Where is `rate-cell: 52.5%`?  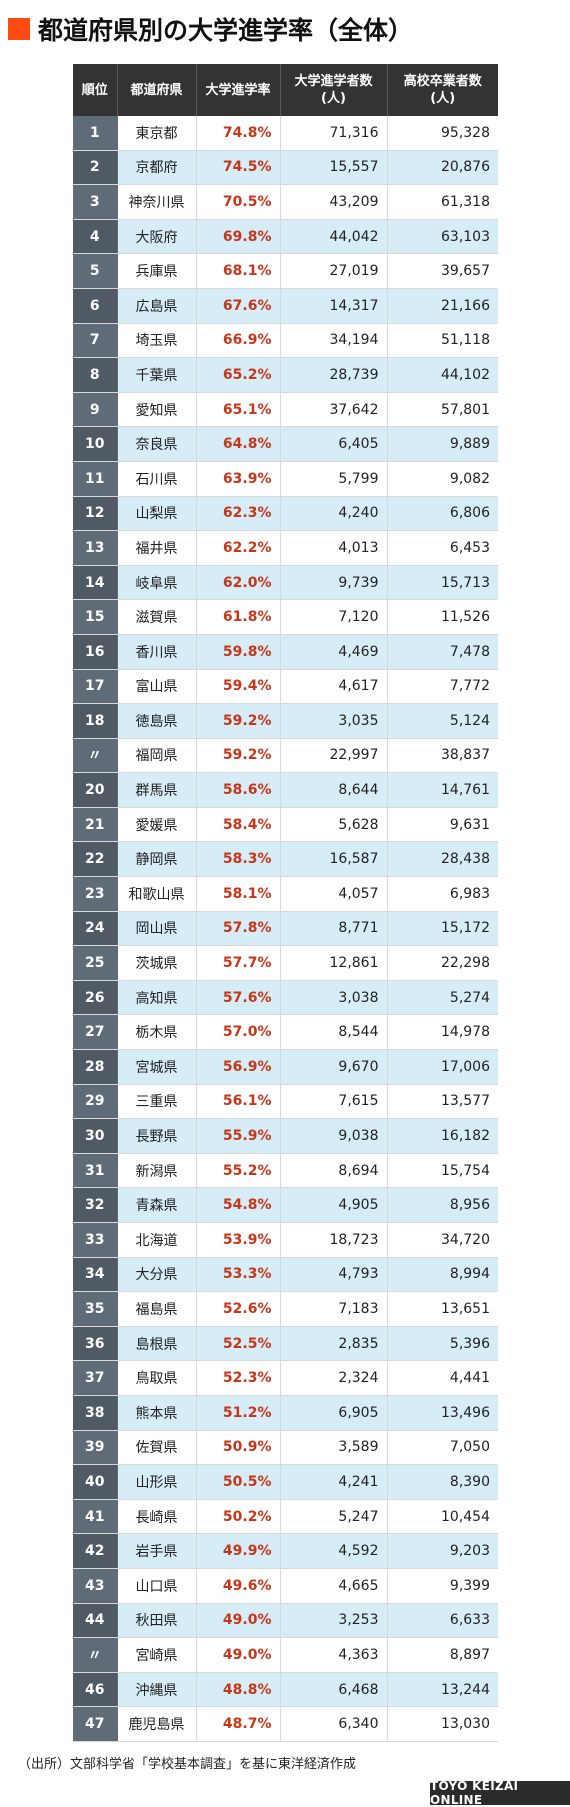
rate-cell: 52.5% is located at coordinates (238, 1344).